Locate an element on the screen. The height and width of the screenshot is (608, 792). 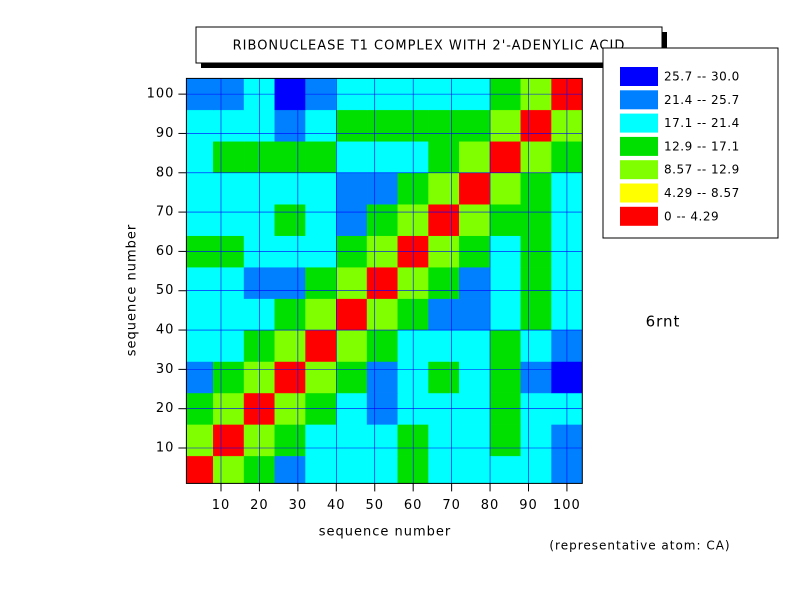
structure-label: 6rnt is located at coordinates (663, 322).